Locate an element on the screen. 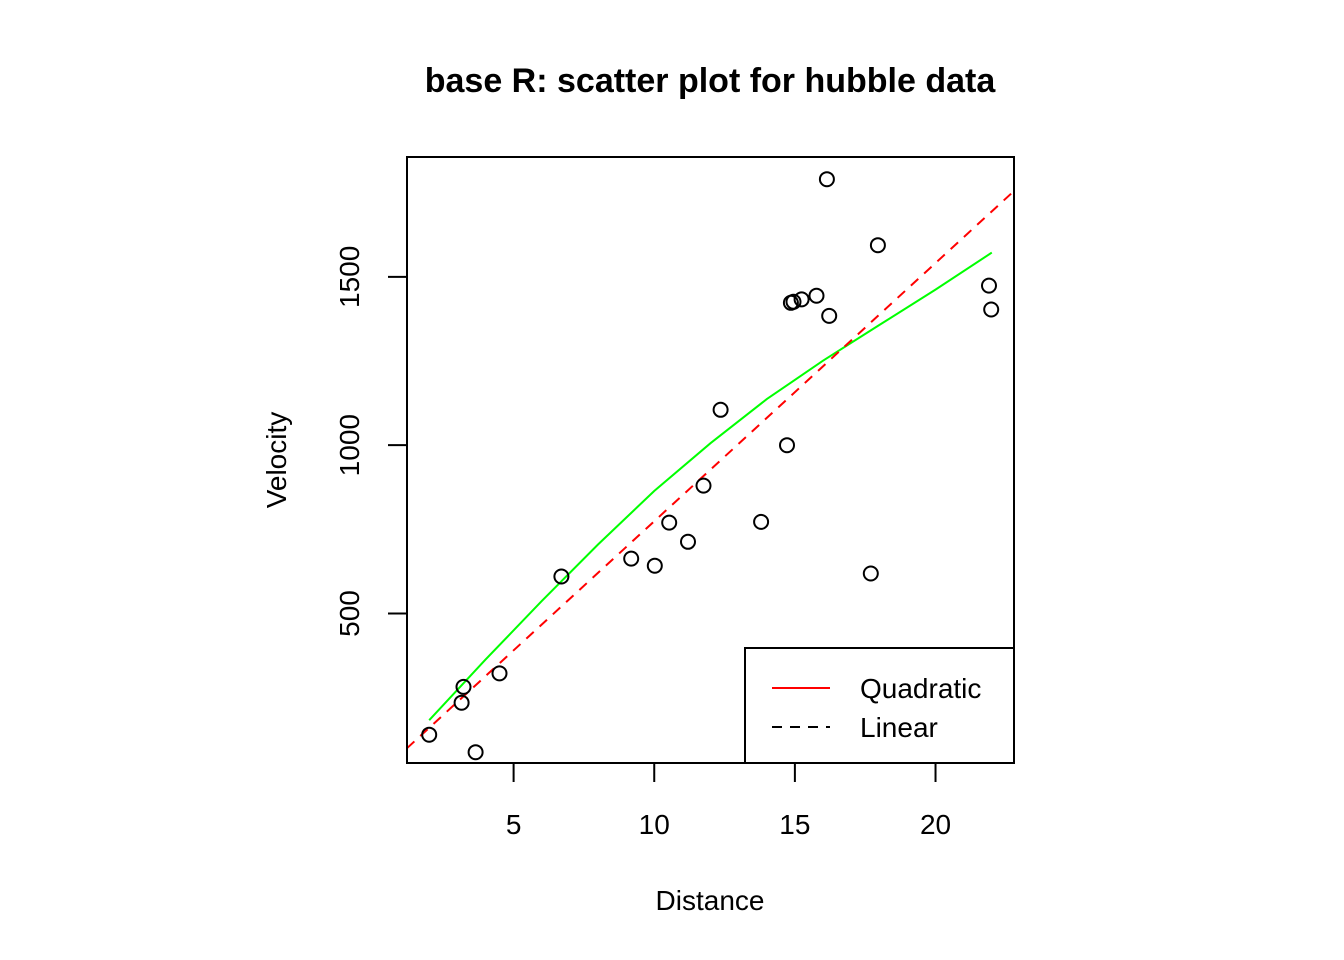  legend: Quadratic Linear is located at coordinates (879, 705).